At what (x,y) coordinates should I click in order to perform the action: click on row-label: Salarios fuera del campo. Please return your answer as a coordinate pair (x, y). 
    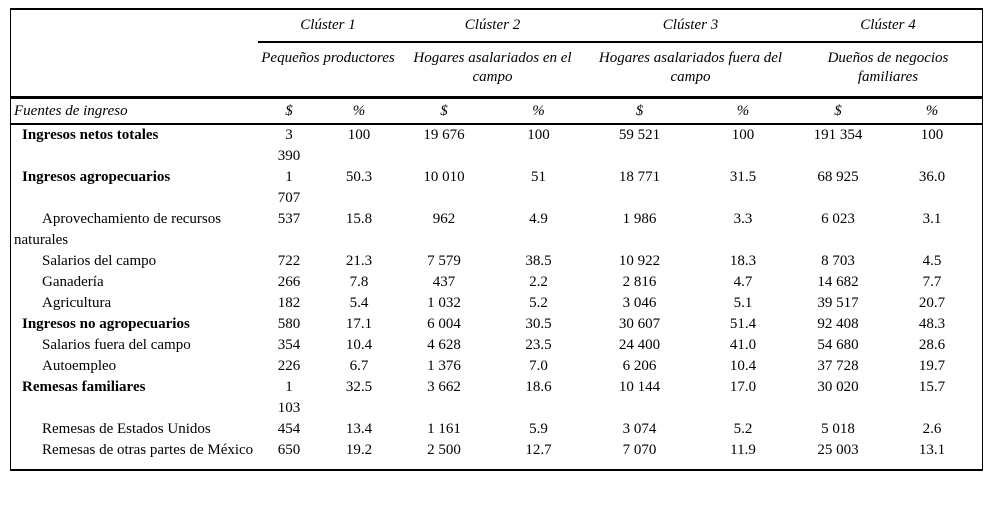
    Looking at the image, I should click on (116, 345).